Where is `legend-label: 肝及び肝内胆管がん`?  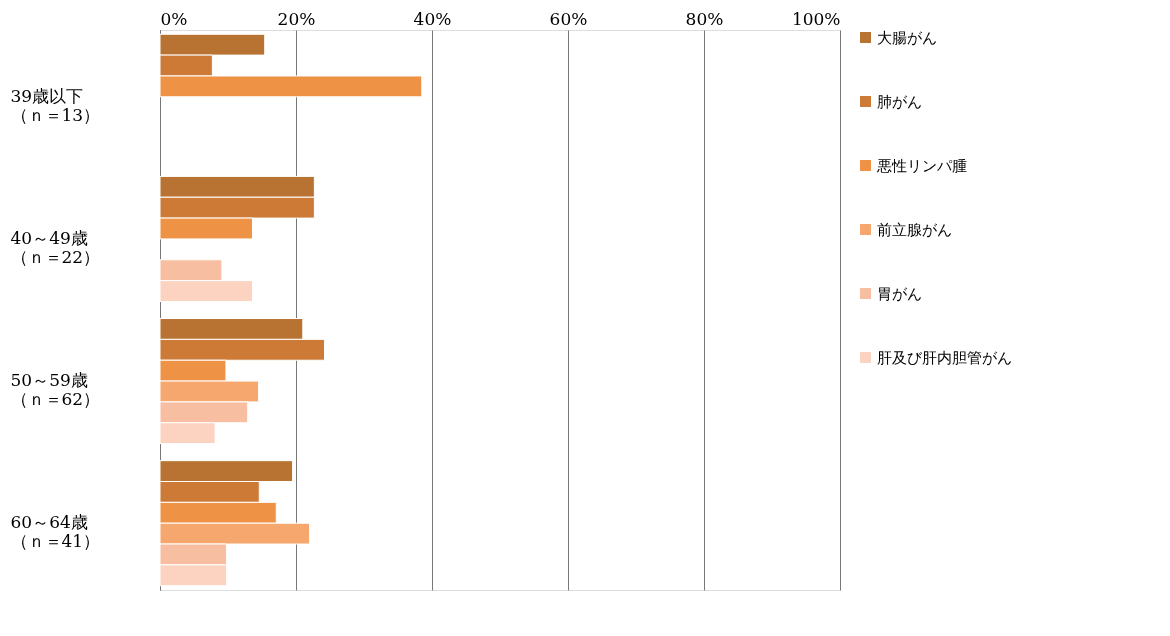 legend-label: 肝及び肝内胆管がん is located at coordinates (944, 357).